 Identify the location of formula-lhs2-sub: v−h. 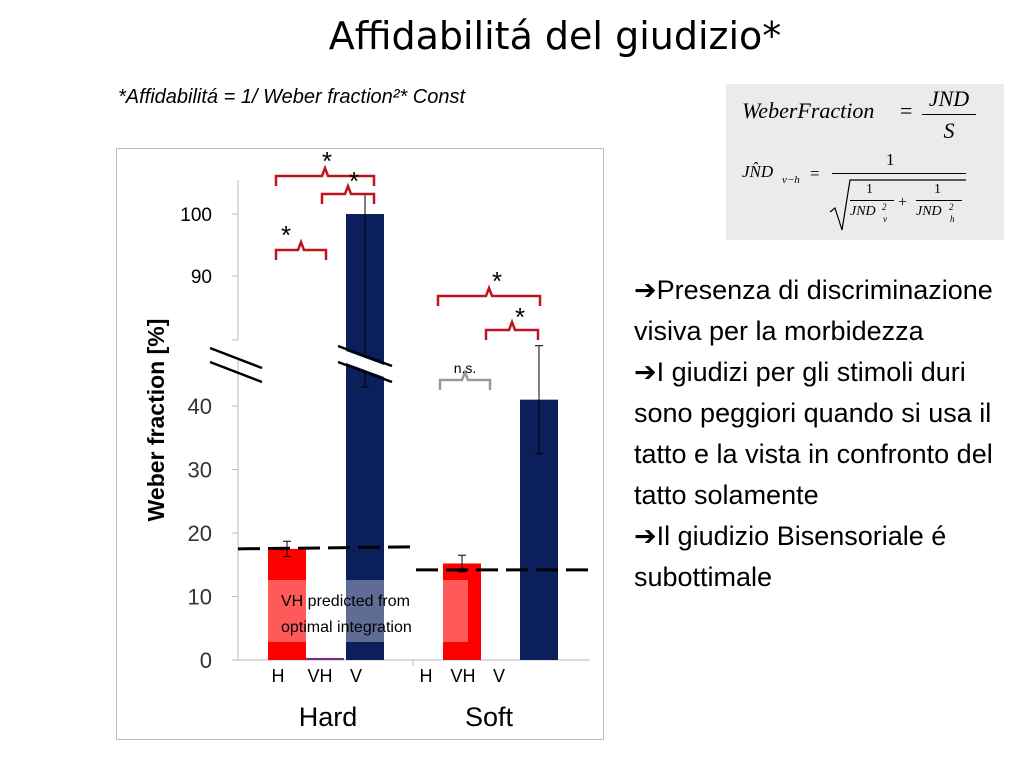
(791, 180).